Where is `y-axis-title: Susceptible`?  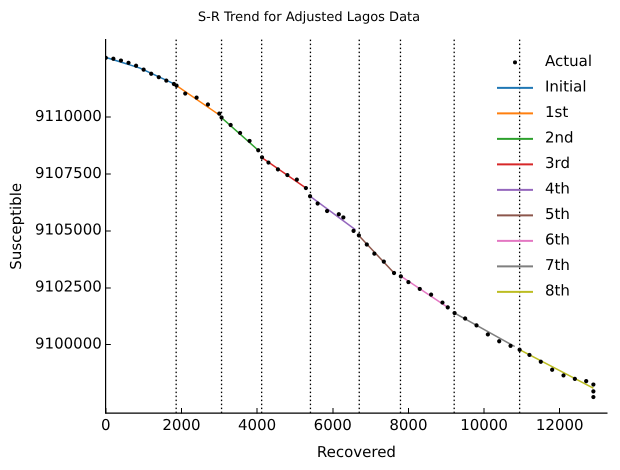
y-axis-title: Susceptible is located at coordinates (15, 226).